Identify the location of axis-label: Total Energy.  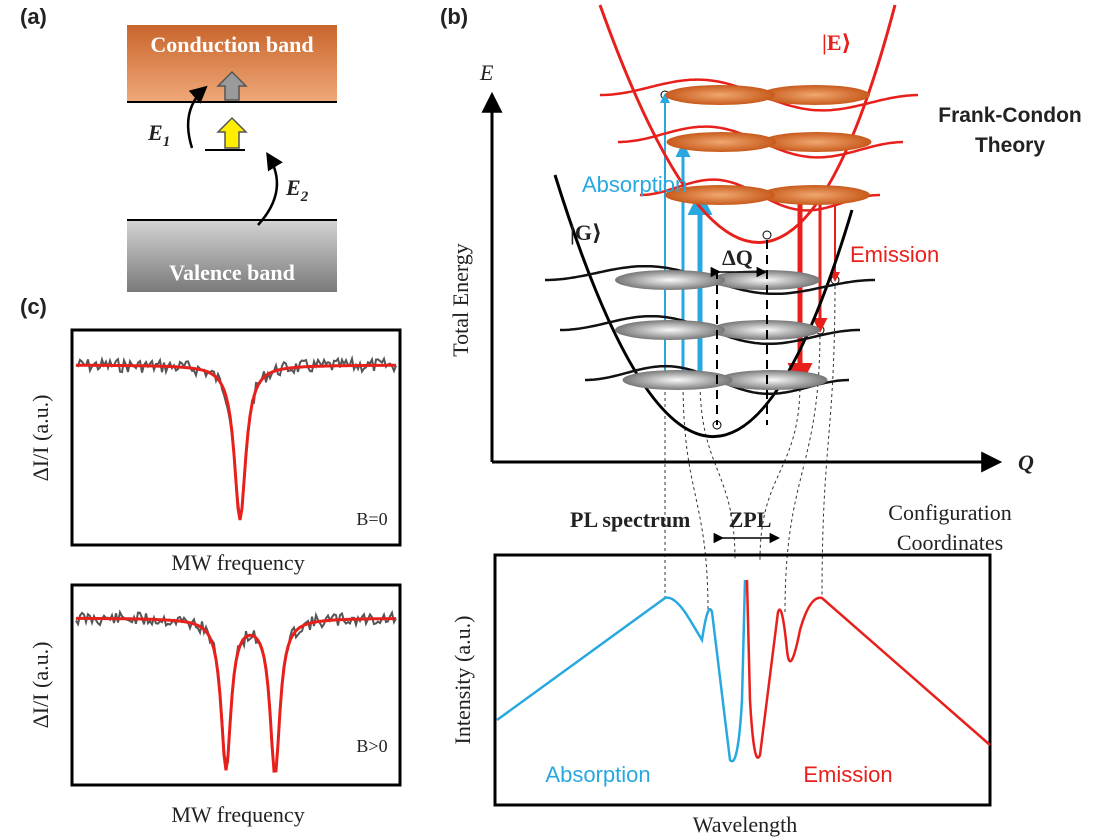
(460, 300).